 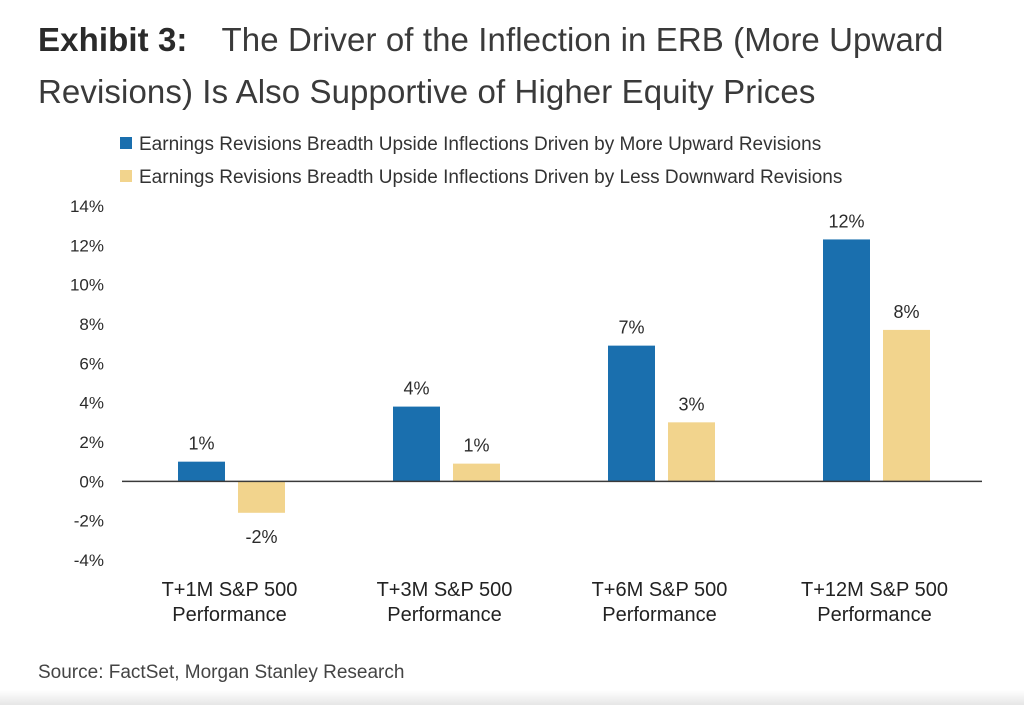 What do you see at coordinates (874, 590) in the screenshot?
I see `x-category-label: T+12M S&P 500` at bounding box center [874, 590].